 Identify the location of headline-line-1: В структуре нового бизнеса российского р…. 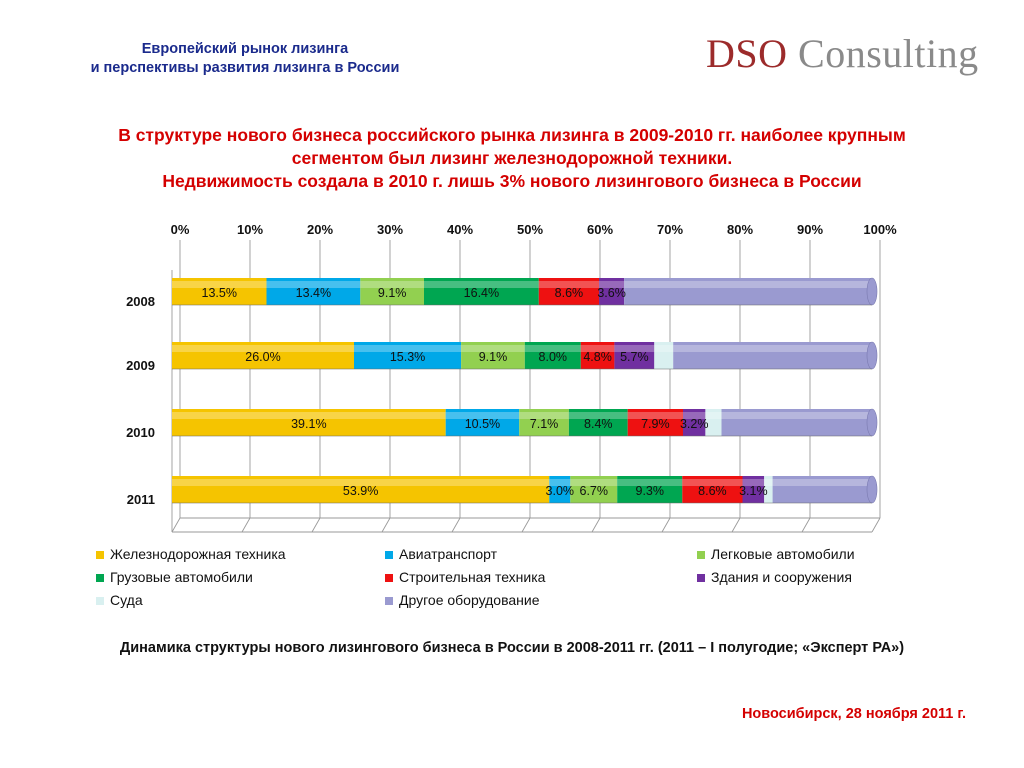
(512, 135).